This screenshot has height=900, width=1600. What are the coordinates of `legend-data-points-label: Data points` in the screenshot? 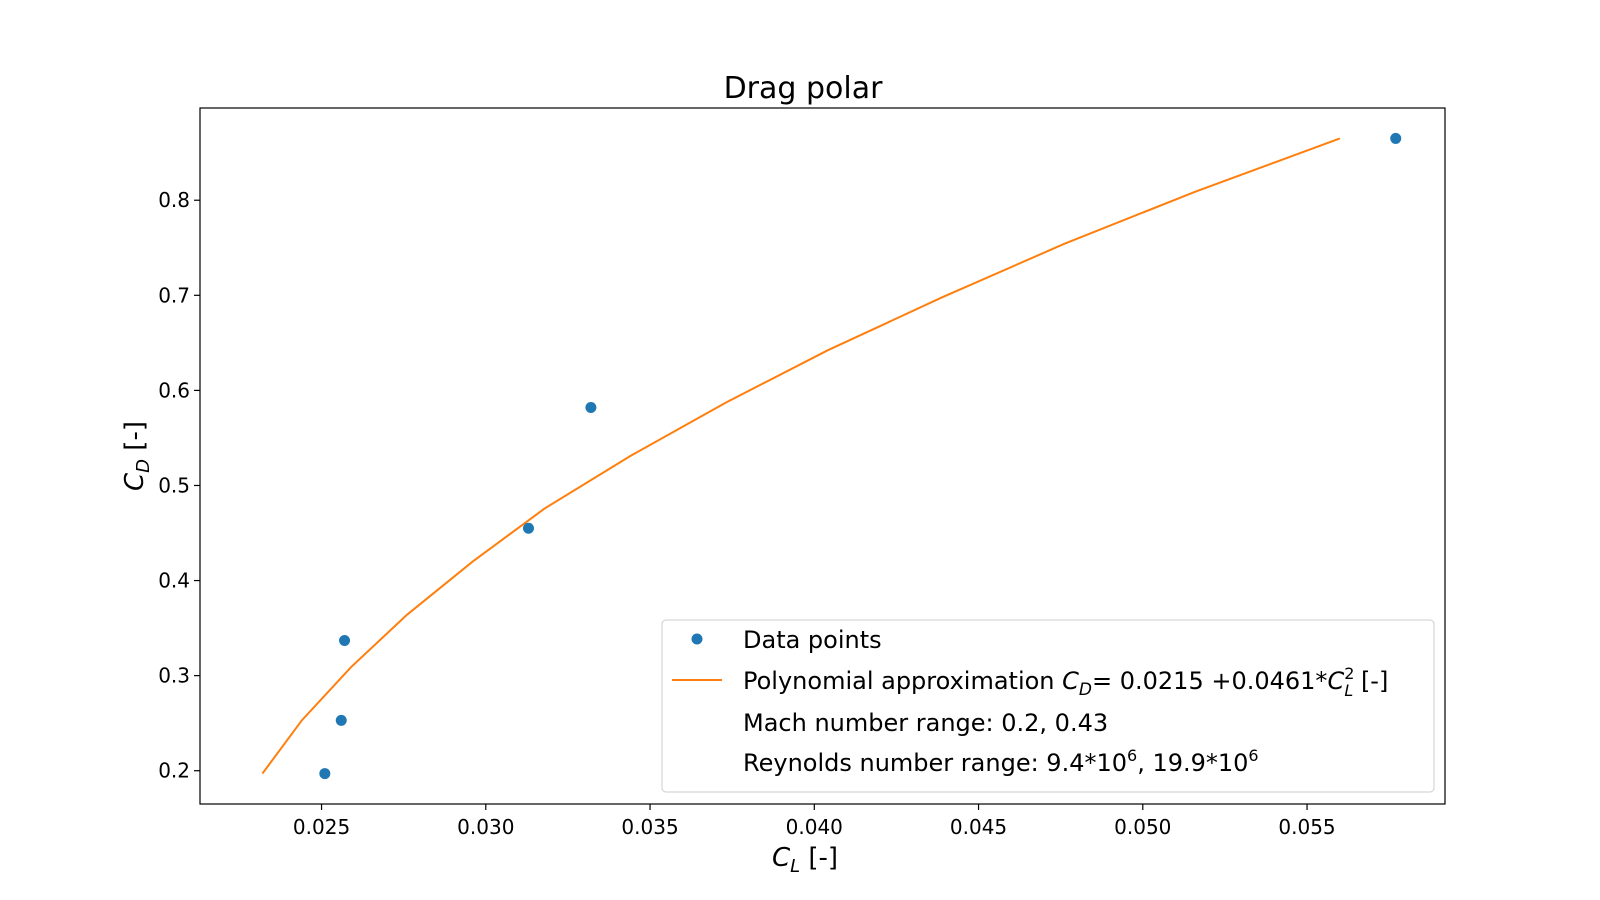 It's located at (812, 640).